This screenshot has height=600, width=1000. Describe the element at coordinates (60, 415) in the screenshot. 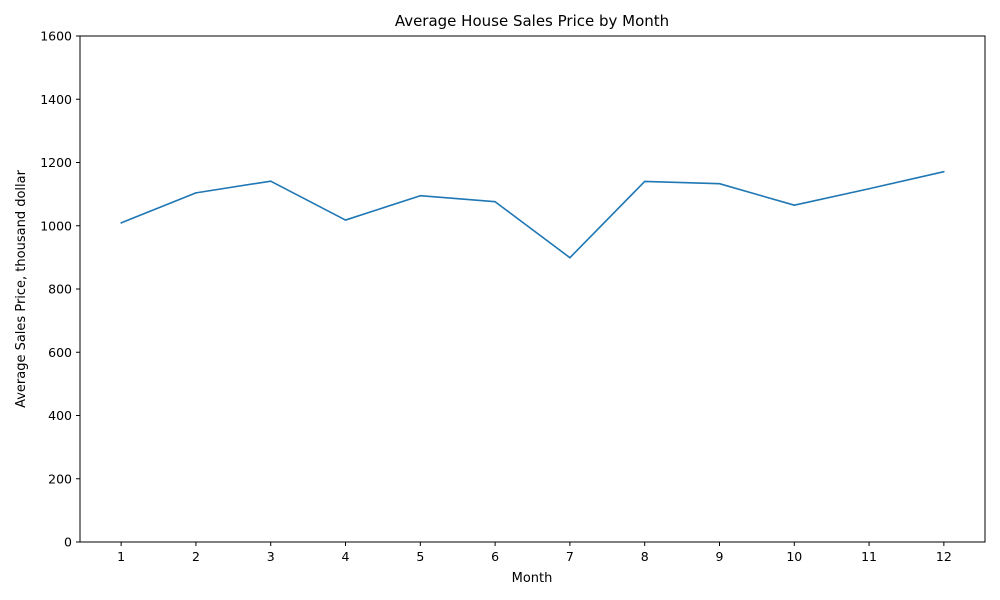

I see `y-tick-label: 400` at that location.